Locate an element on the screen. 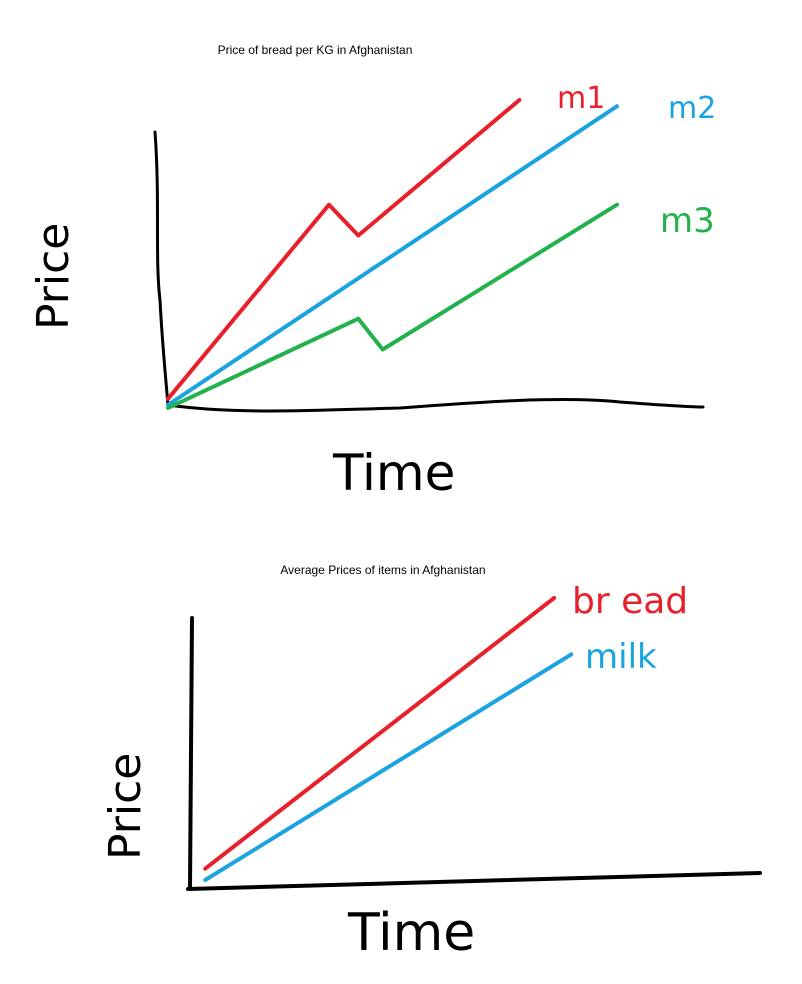  chart-1-legend-m3: m3 is located at coordinates (687, 221).